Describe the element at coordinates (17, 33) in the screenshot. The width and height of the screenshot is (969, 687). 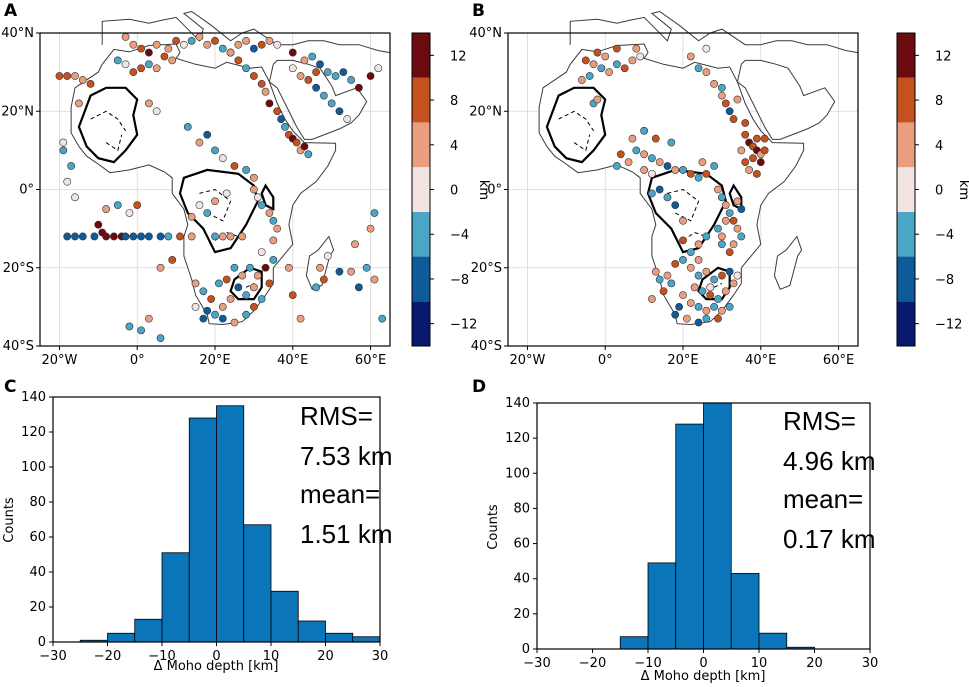
I see `y-tick-label: 40°N` at that location.